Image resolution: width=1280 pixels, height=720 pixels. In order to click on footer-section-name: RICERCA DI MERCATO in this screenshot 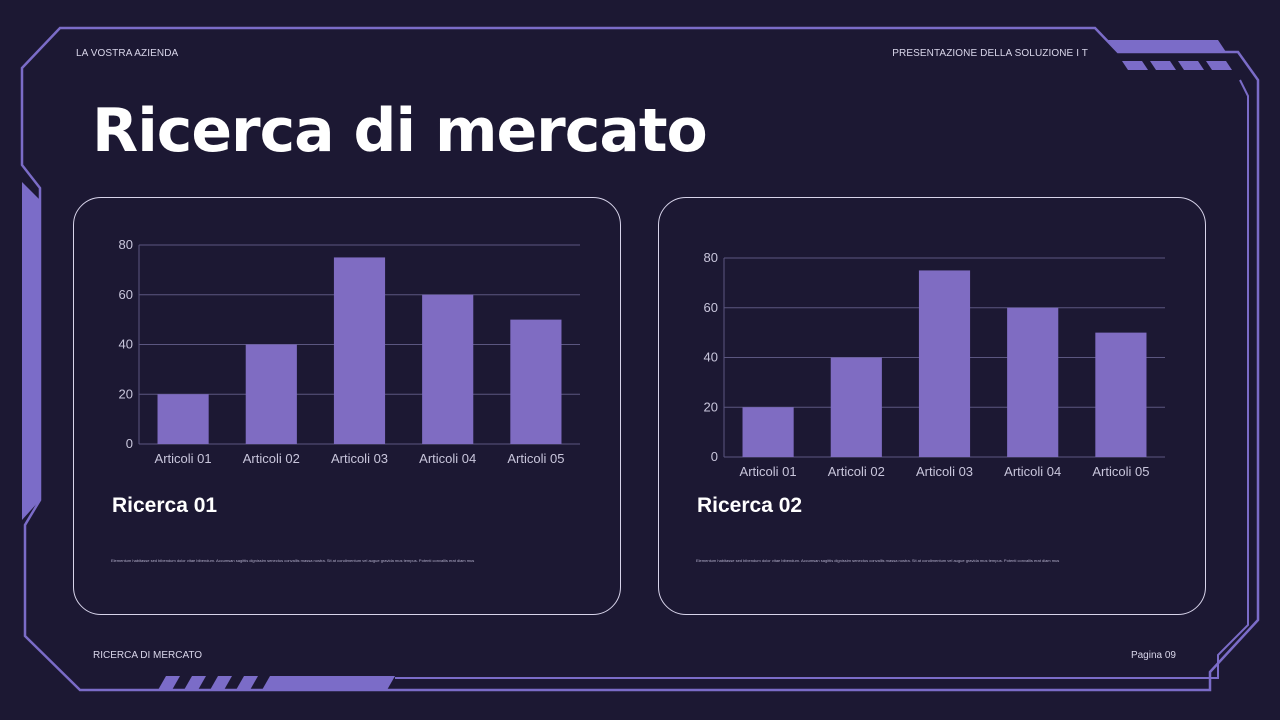, I will do `click(148, 655)`.